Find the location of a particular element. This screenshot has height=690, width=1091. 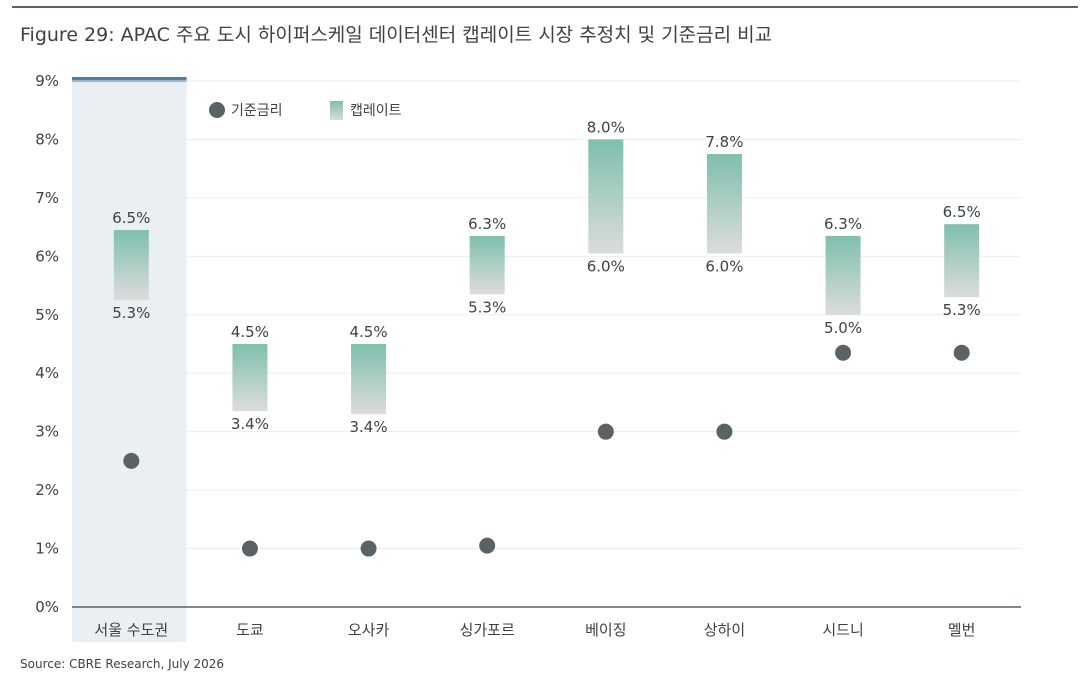

cap-rate-low-label: 5.0% is located at coordinates (843, 328).